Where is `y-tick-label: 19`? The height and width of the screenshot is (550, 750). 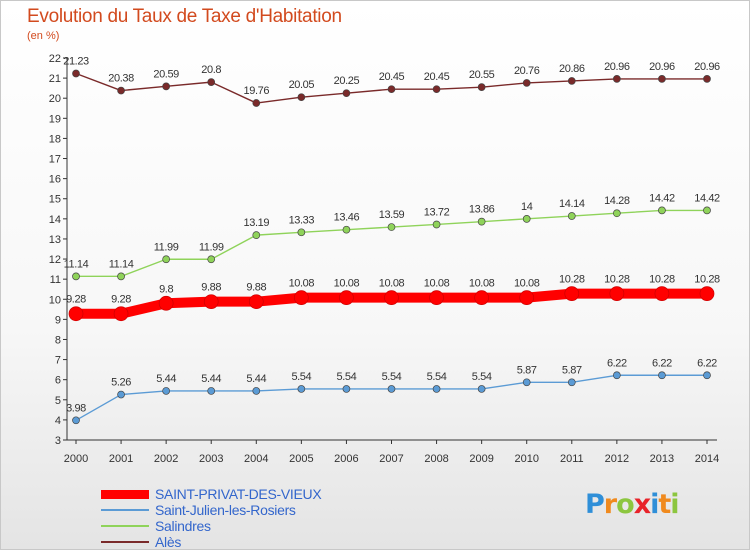
y-tick-label: 19 is located at coordinates (55, 119).